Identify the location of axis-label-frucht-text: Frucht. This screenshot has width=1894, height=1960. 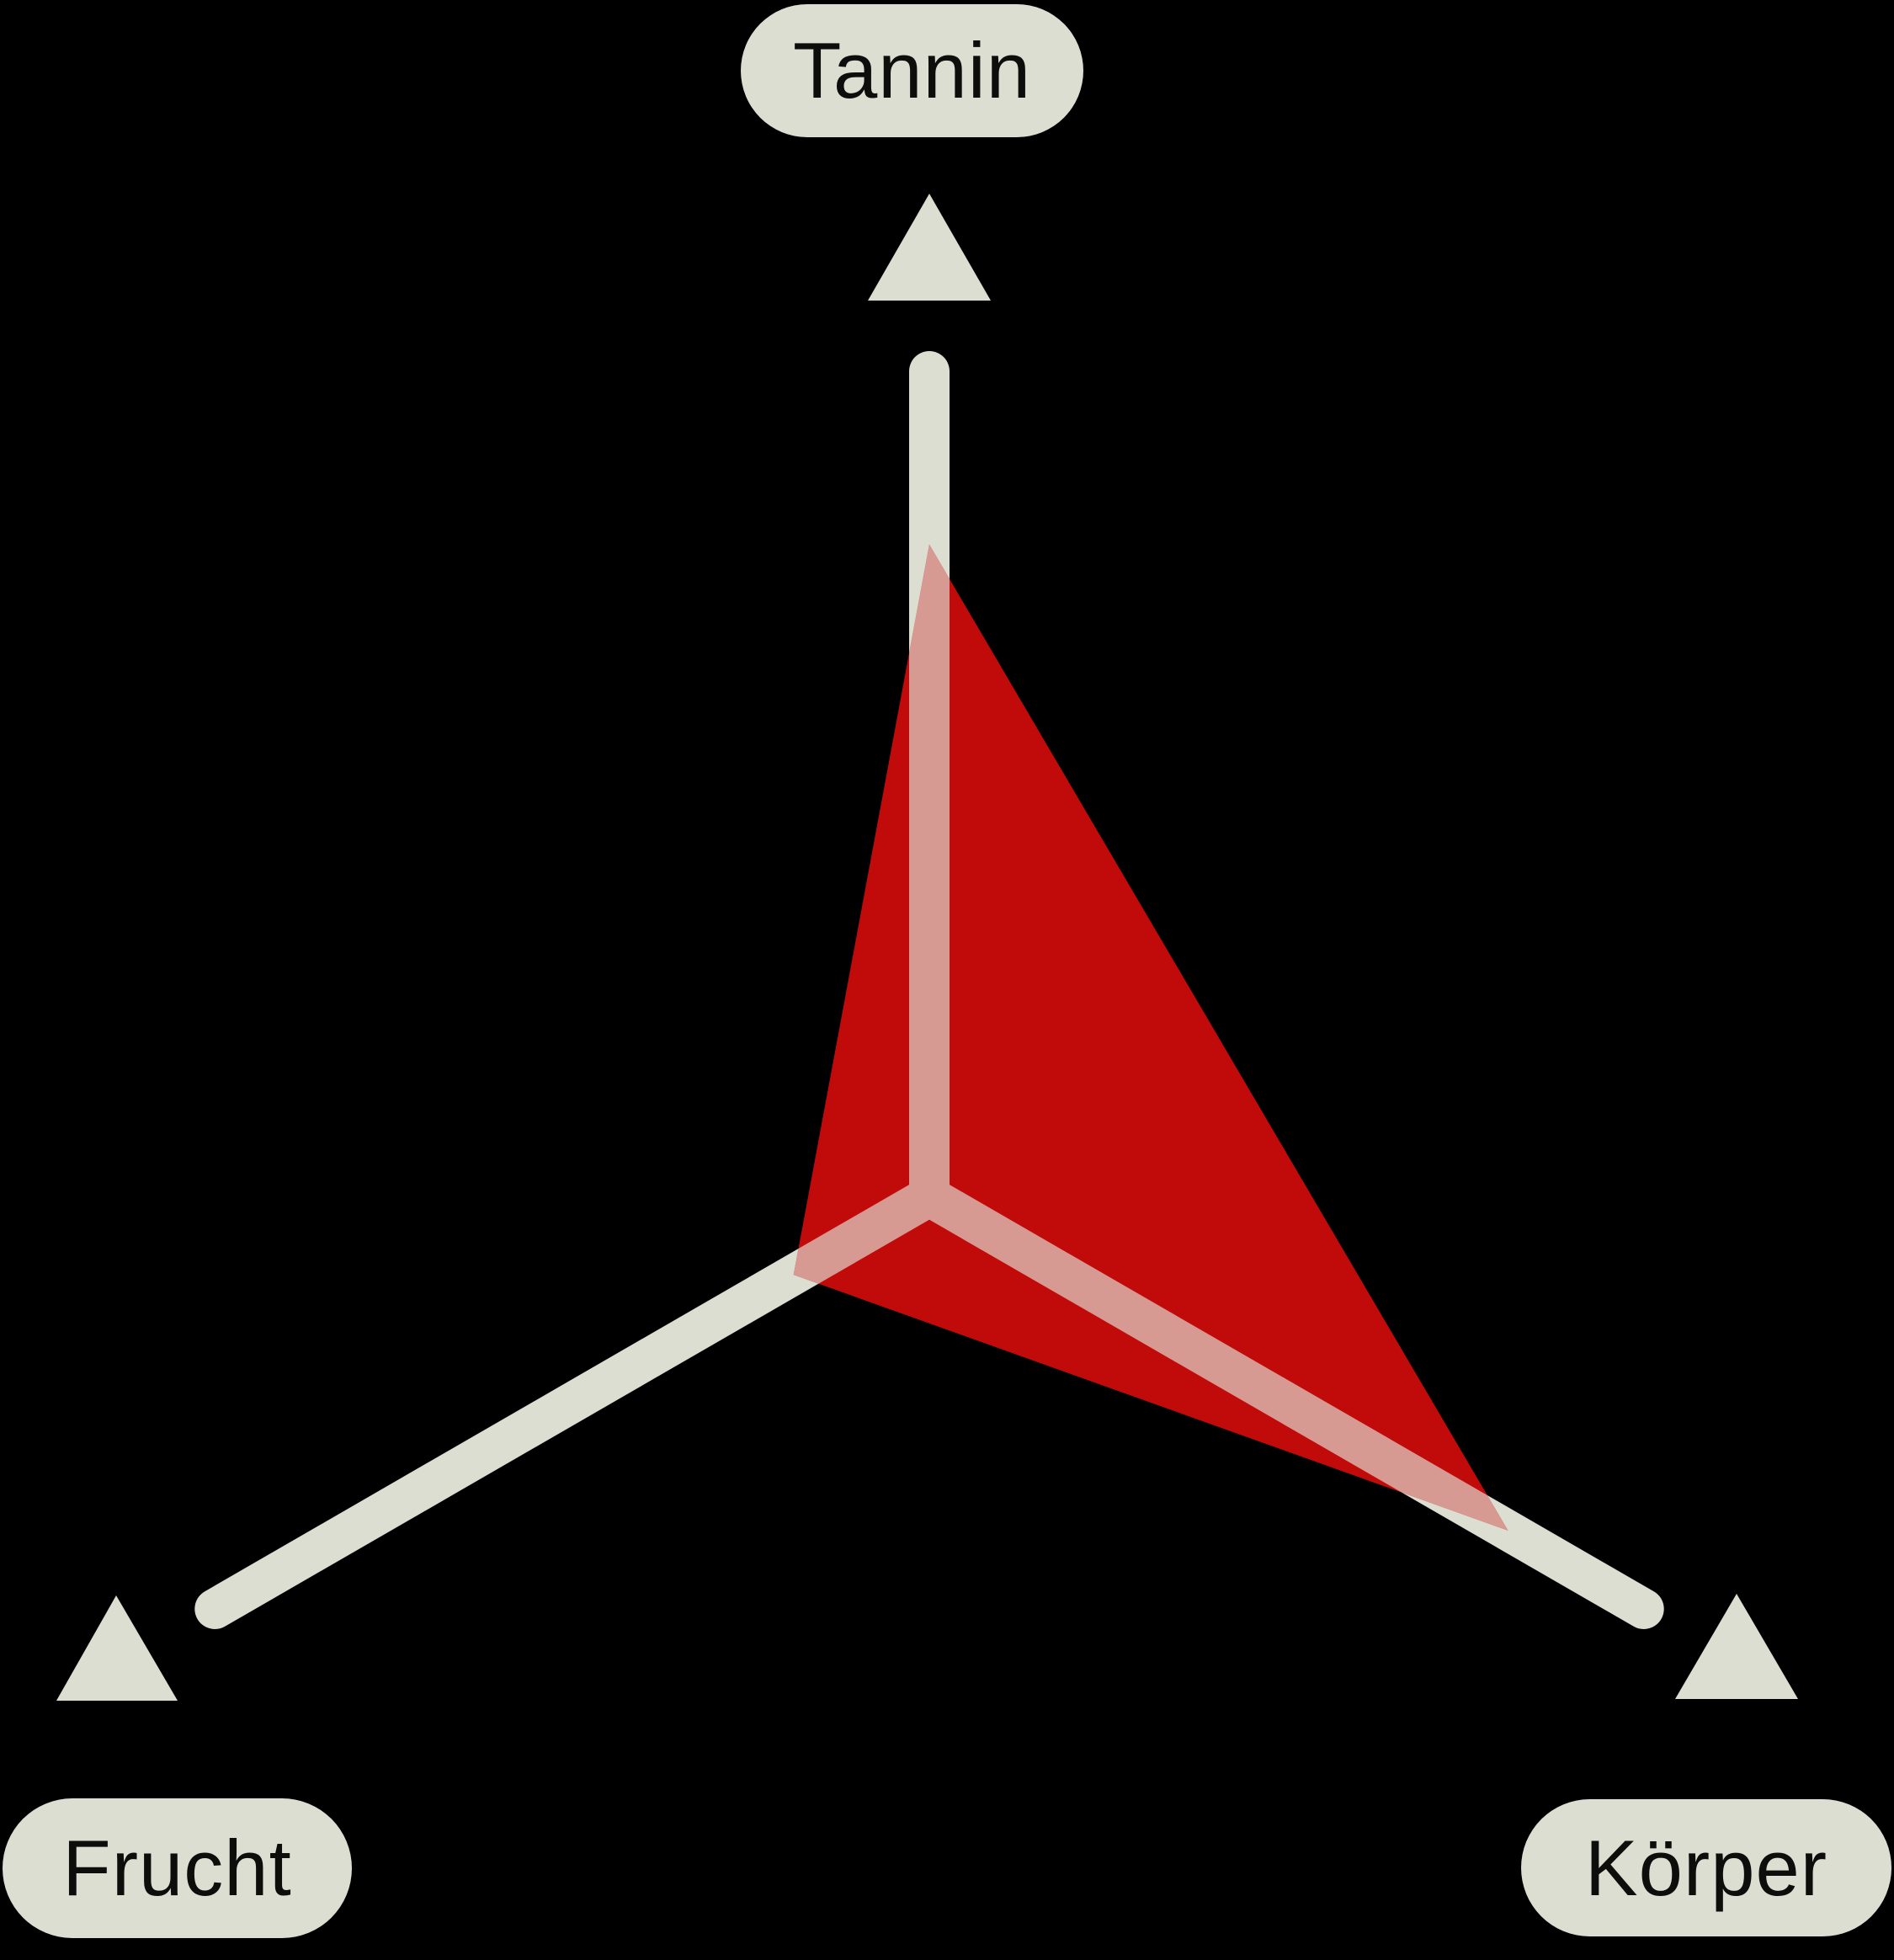
(177, 1868).